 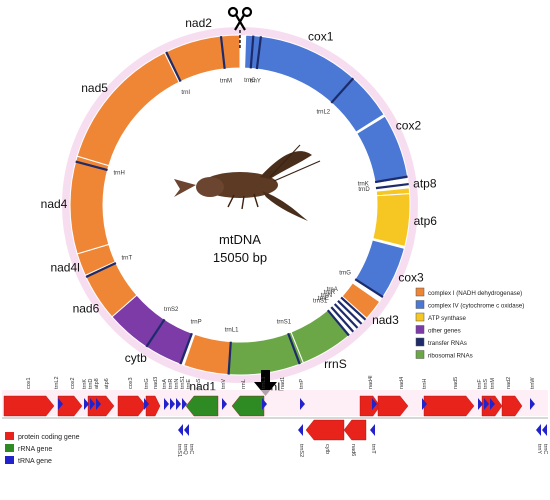 What do you see at coordinates (118, 174) in the screenshot?
I see `trna-label: trnH` at bounding box center [118, 174].